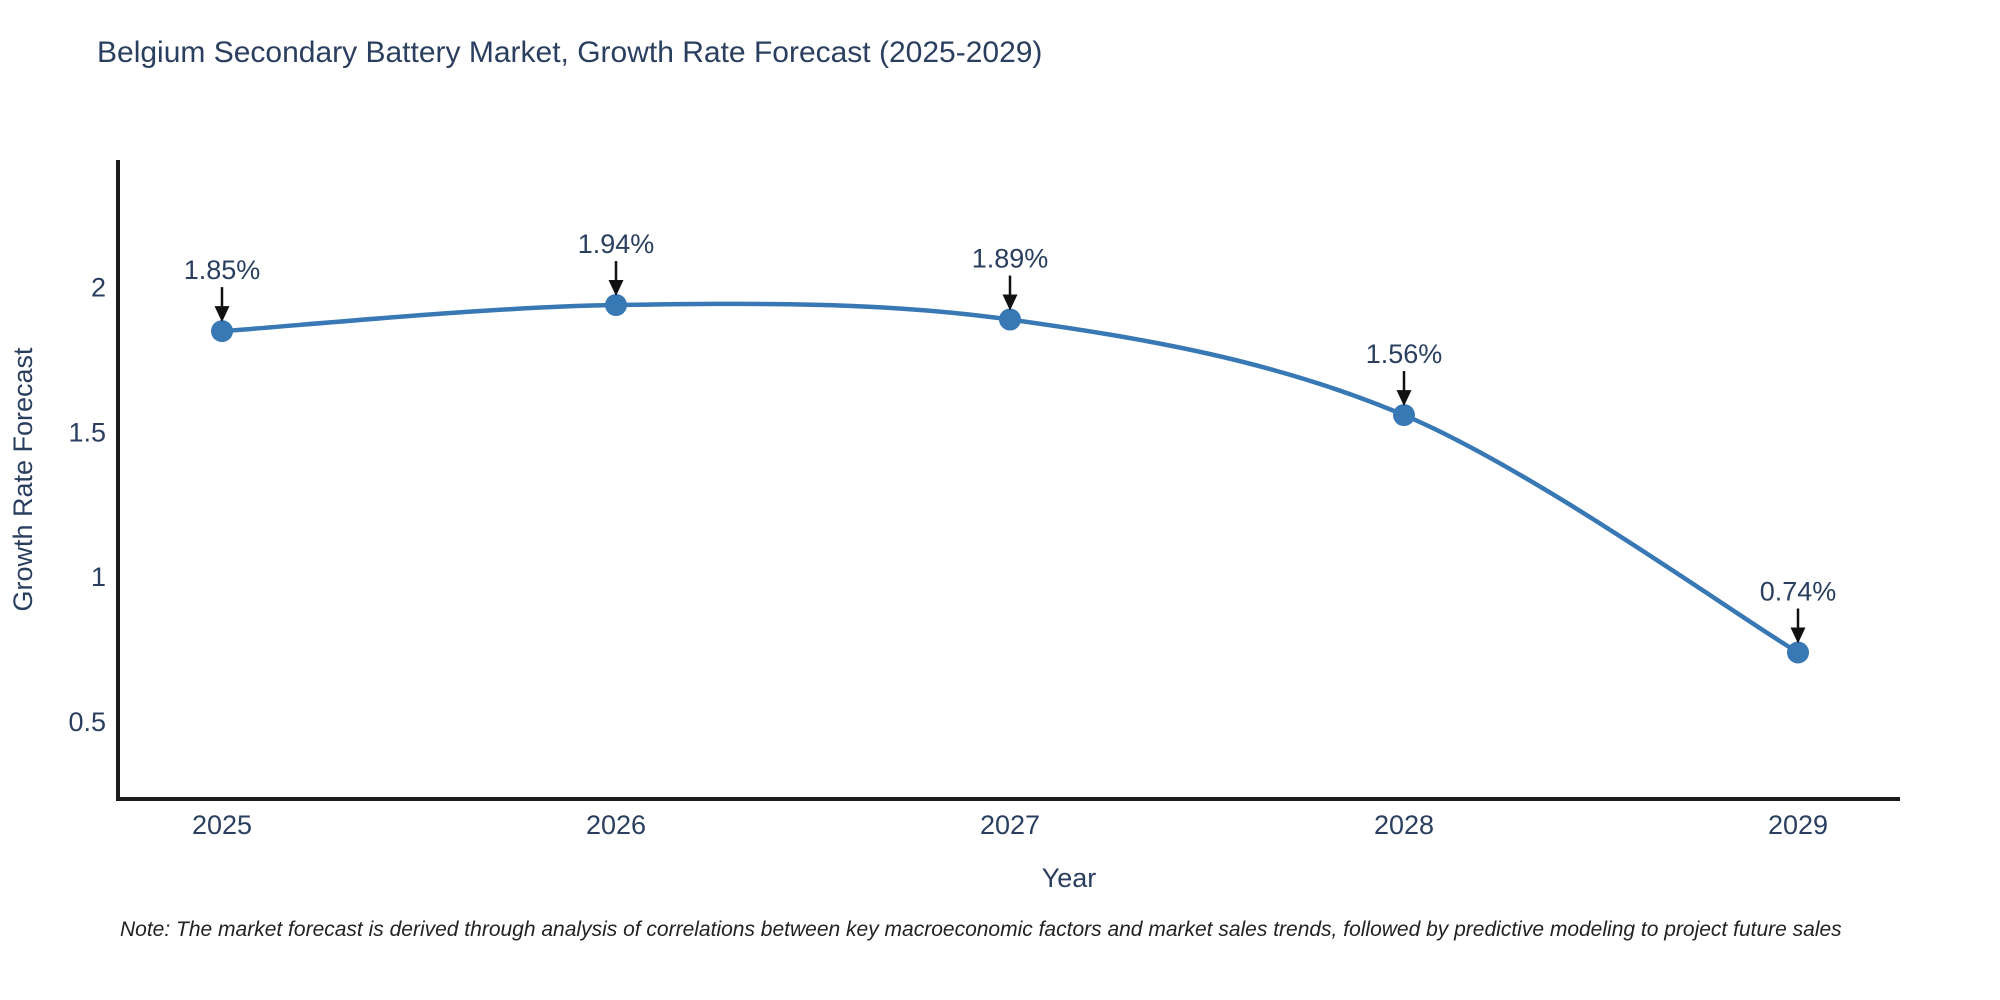  What do you see at coordinates (616, 244) in the screenshot?
I see `annotation-label: 1.94%` at bounding box center [616, 244].